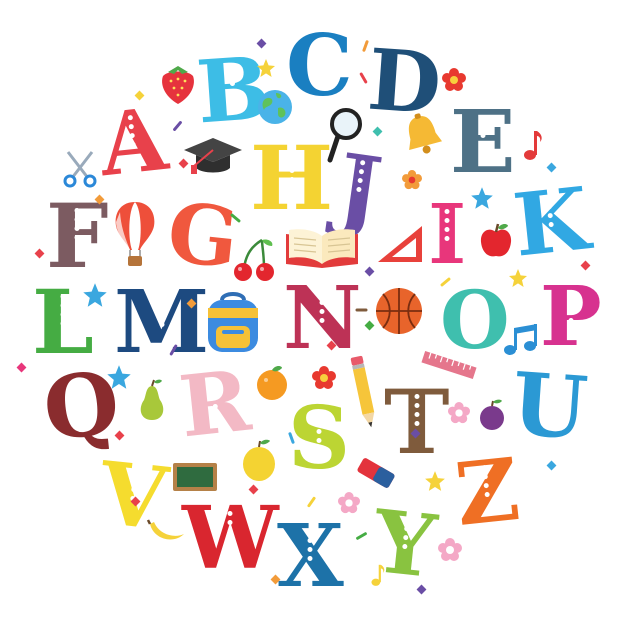  Describe the element at coordinates (417, 422) in the screenshot. I see `letter-t: T` at that location.